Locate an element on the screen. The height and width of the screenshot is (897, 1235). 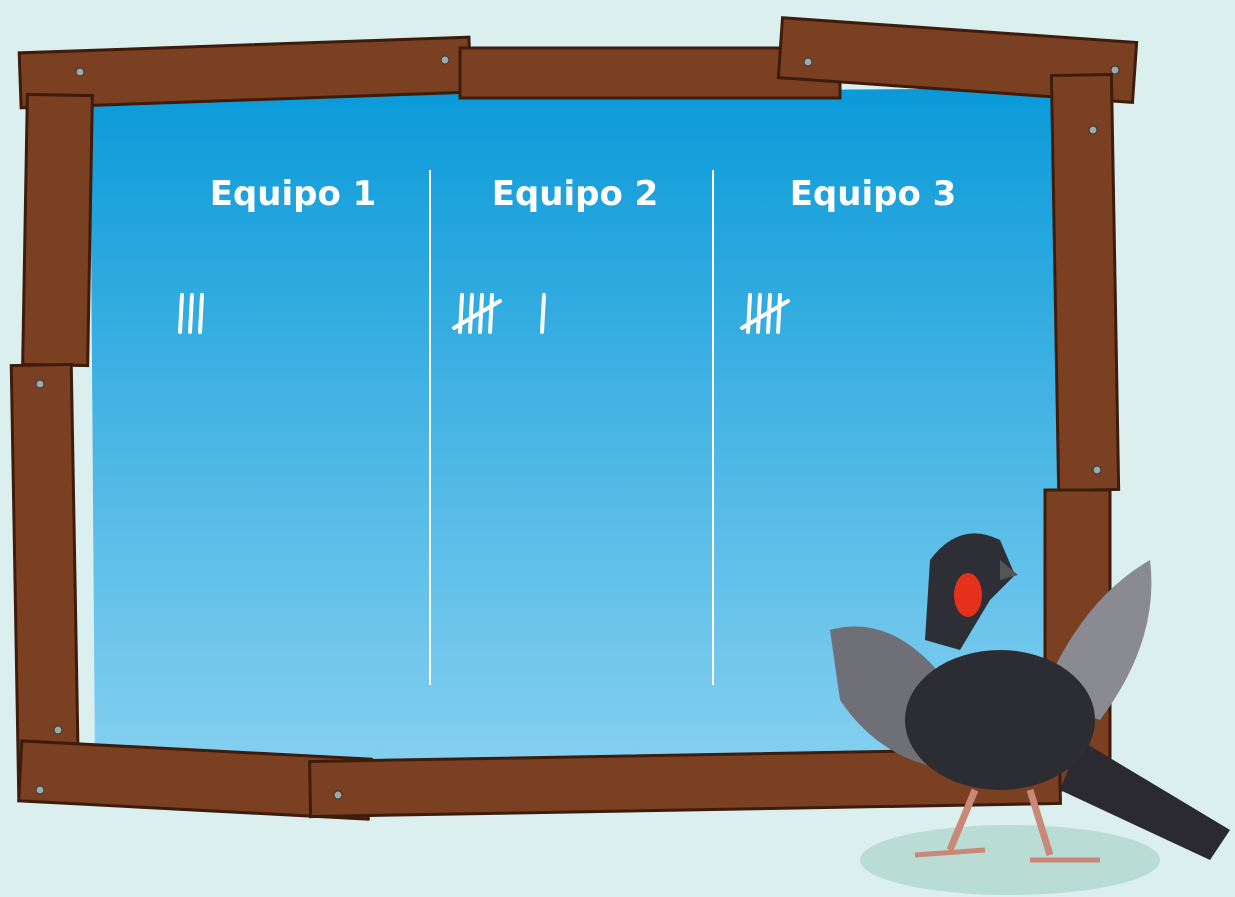
column-header: Equipo 3 is located at coordinates (873, 194).